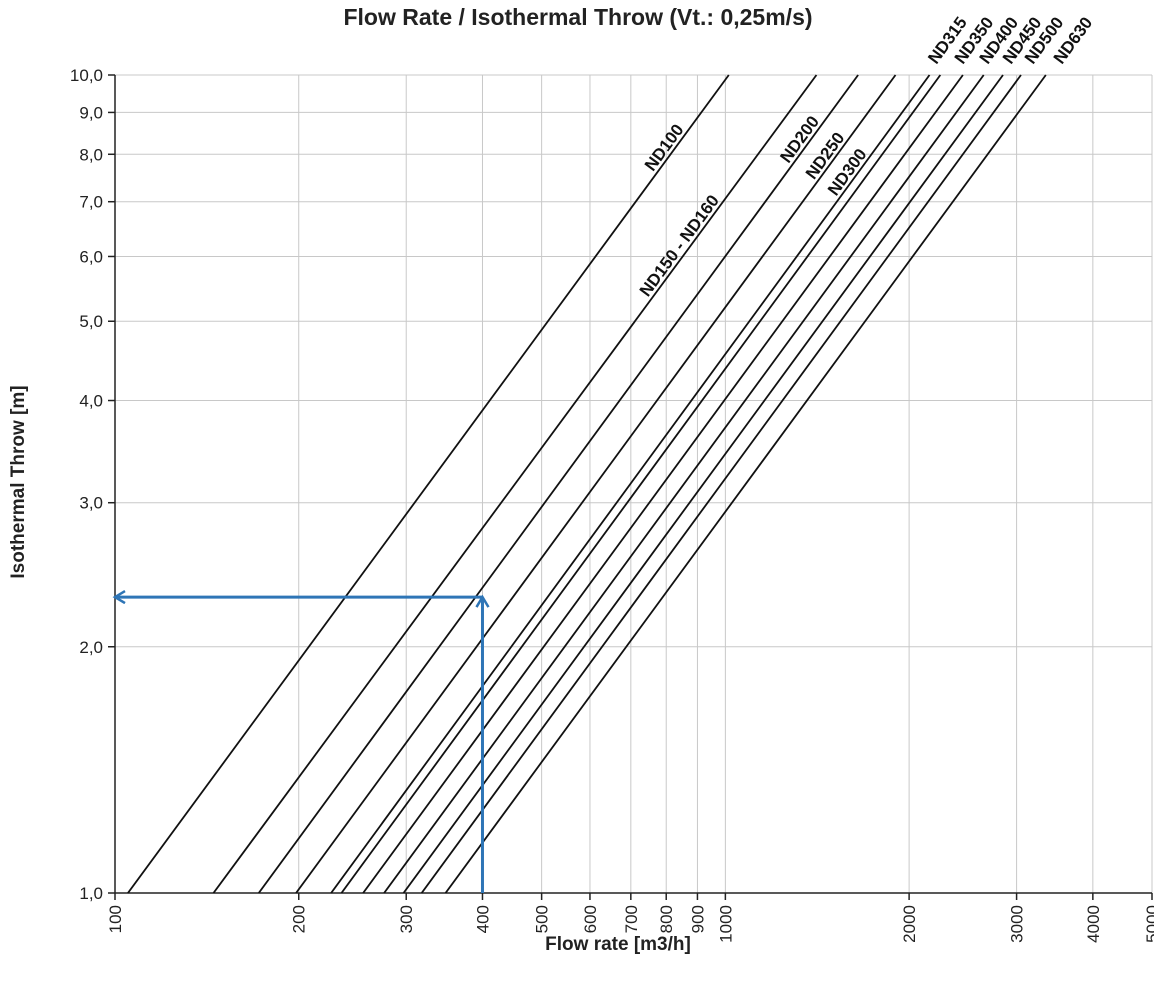 This screenshot has height=987, width=1154. What do you see at coordinates (1148, 924) in the screenshot?
I see `x-tick-label: 5000` at bounding box center [1148, 924].